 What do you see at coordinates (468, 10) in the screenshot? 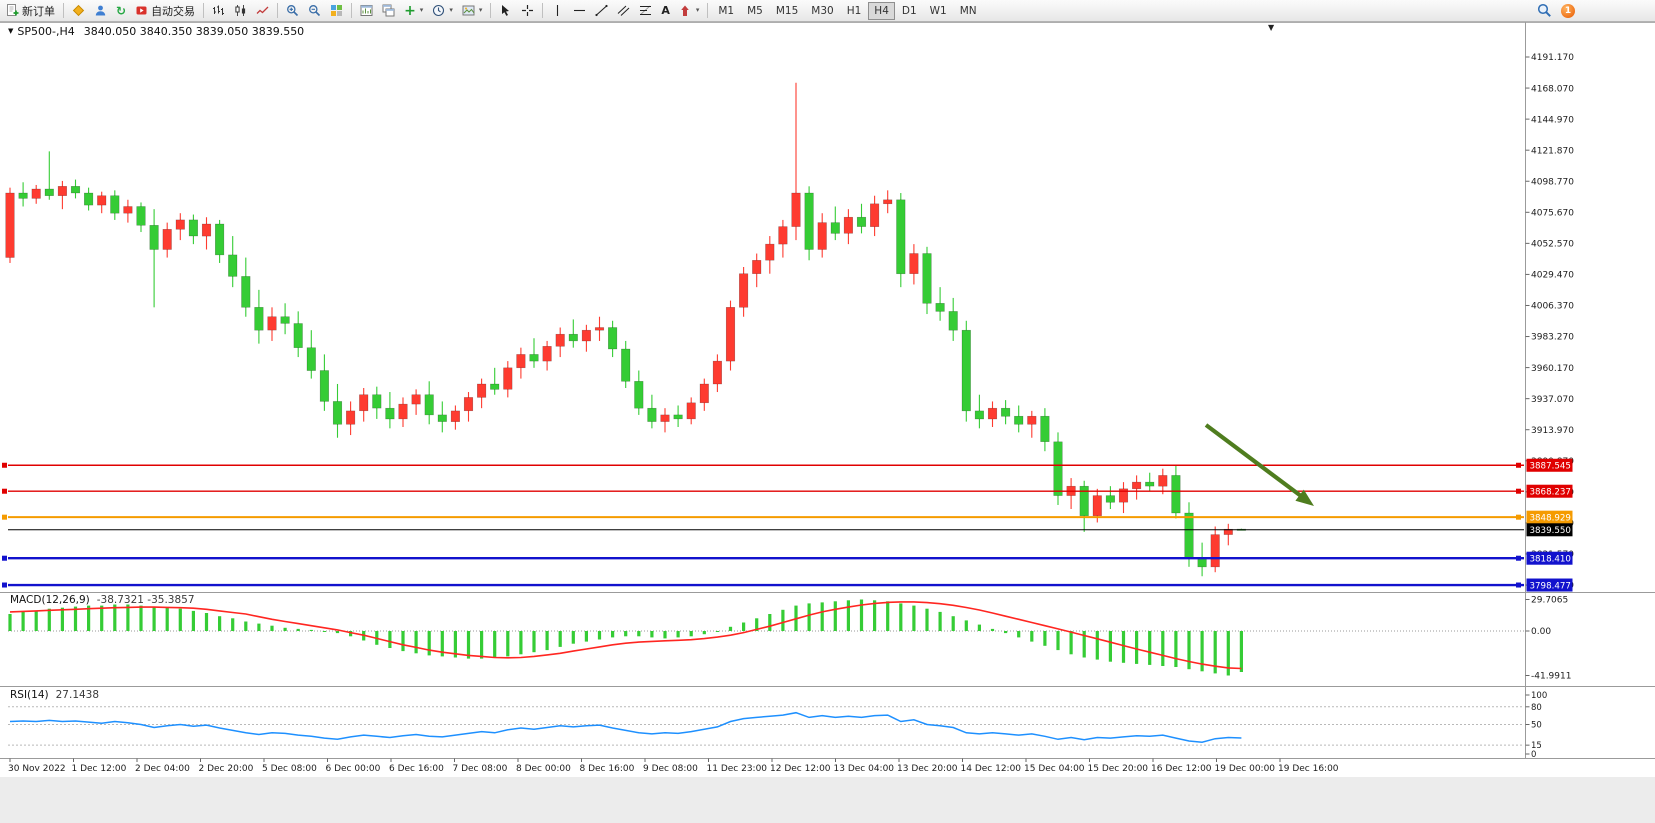
I see `template-image-icon` at bounding box center [468, 10].